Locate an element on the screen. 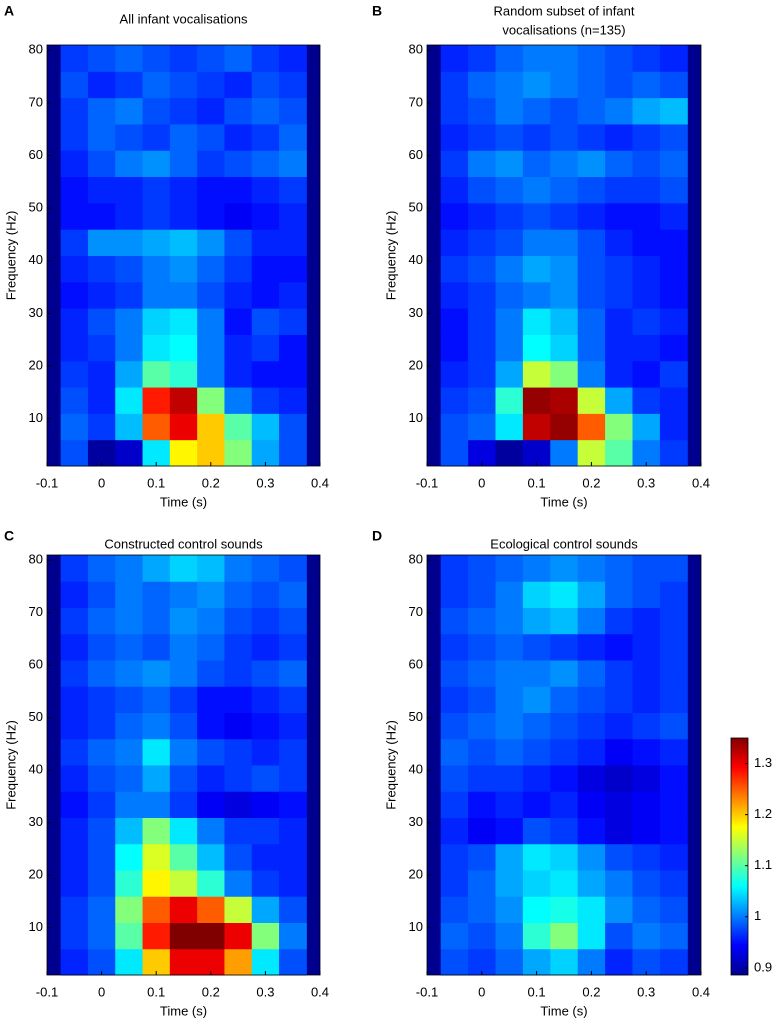  y-tick-label: 60 is located at coordinates (416, 154).